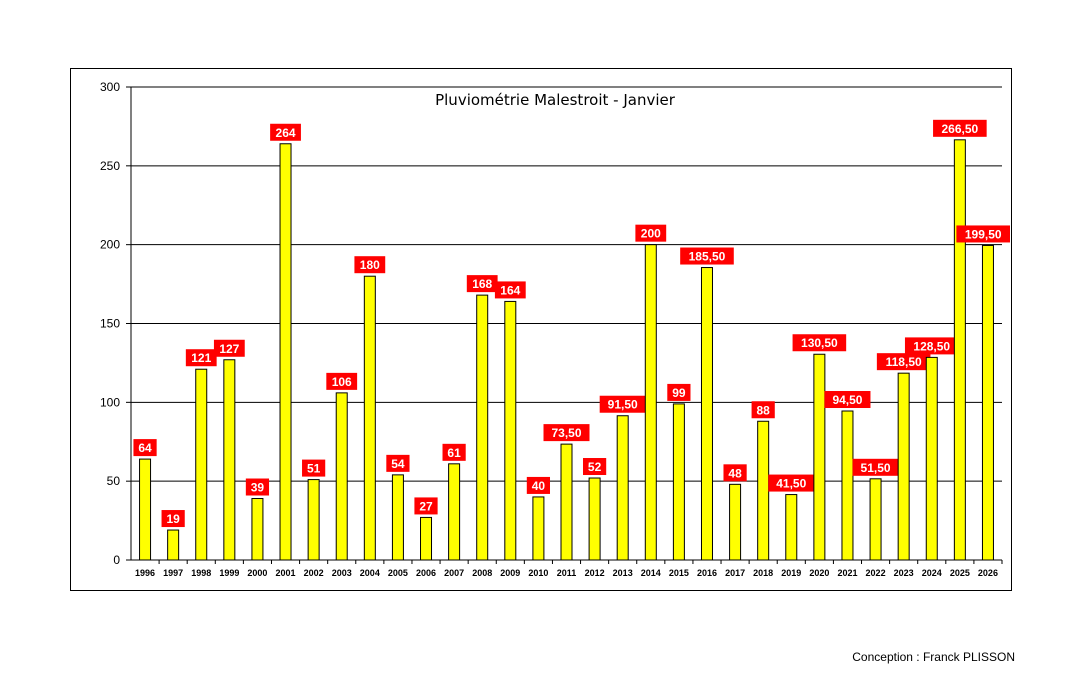  Describe the element at coordinates (145, 573) in the screenshot. I see `x-tick-label: 1996` at that location.